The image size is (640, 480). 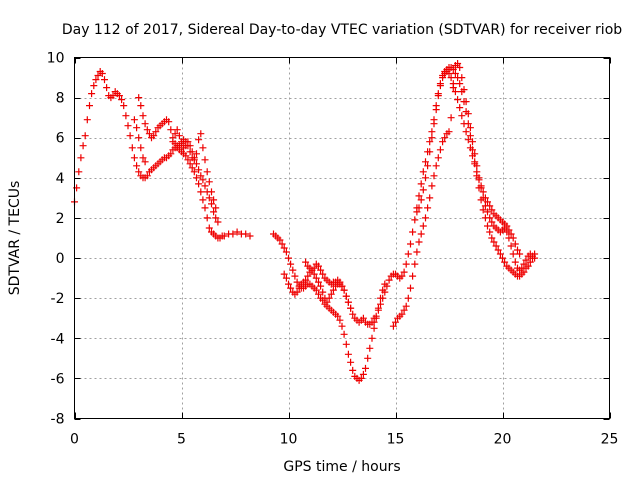 I want to click on x-tick-label: 15, so click(x=396, y=440).